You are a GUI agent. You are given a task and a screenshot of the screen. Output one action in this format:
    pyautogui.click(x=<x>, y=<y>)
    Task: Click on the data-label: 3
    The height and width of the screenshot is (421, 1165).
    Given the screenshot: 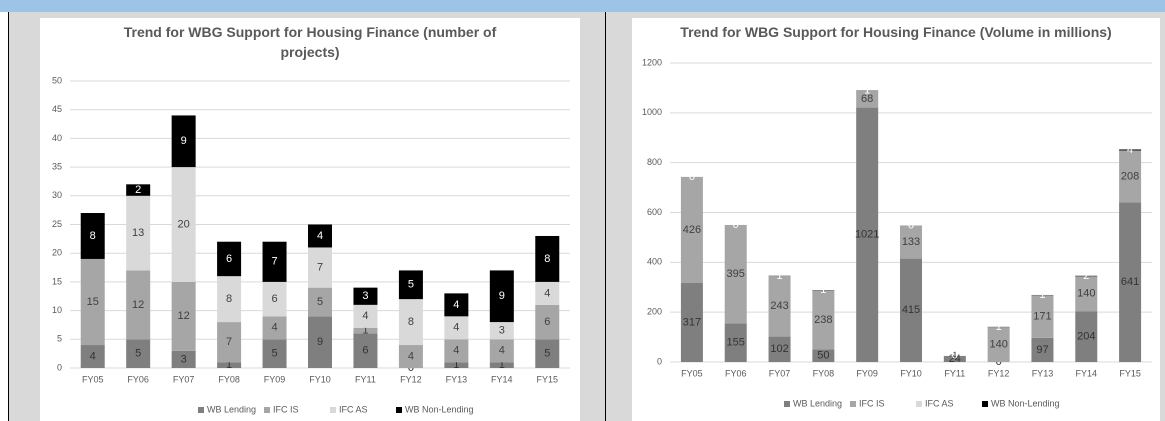 What is the action you would take?
    pyautogui.click(x=184, y=359)
    